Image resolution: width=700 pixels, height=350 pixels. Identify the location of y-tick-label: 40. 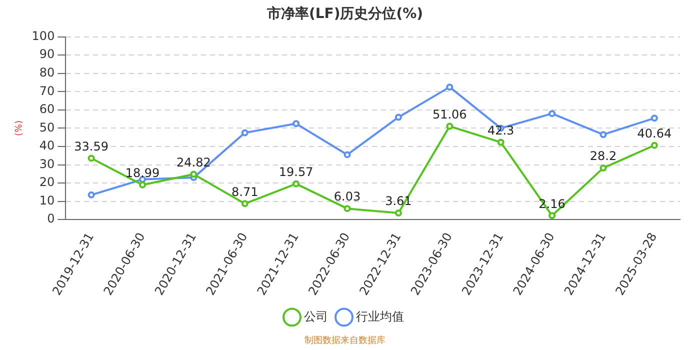
(47, 145).